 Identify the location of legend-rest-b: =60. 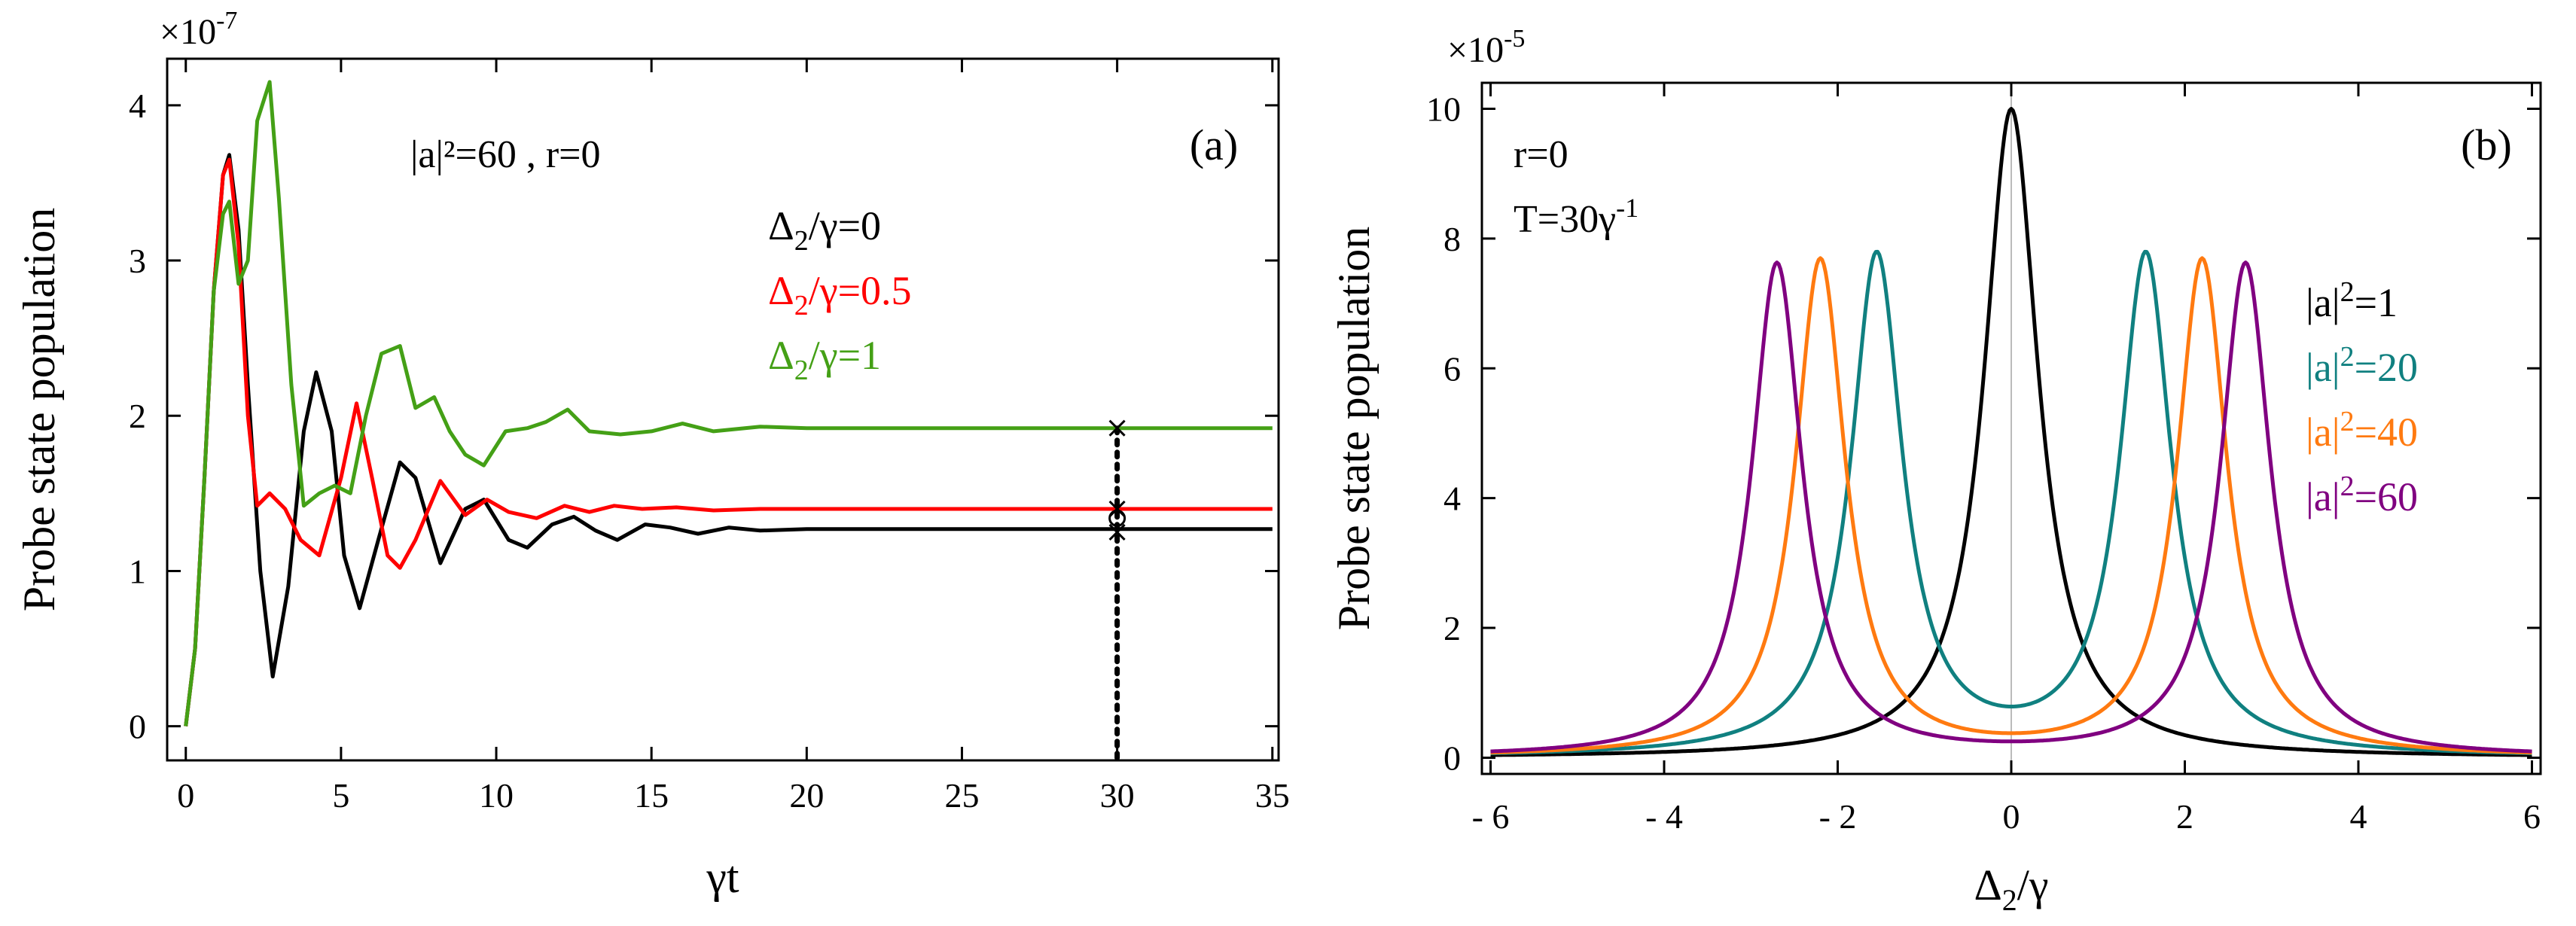
(2386, 496).